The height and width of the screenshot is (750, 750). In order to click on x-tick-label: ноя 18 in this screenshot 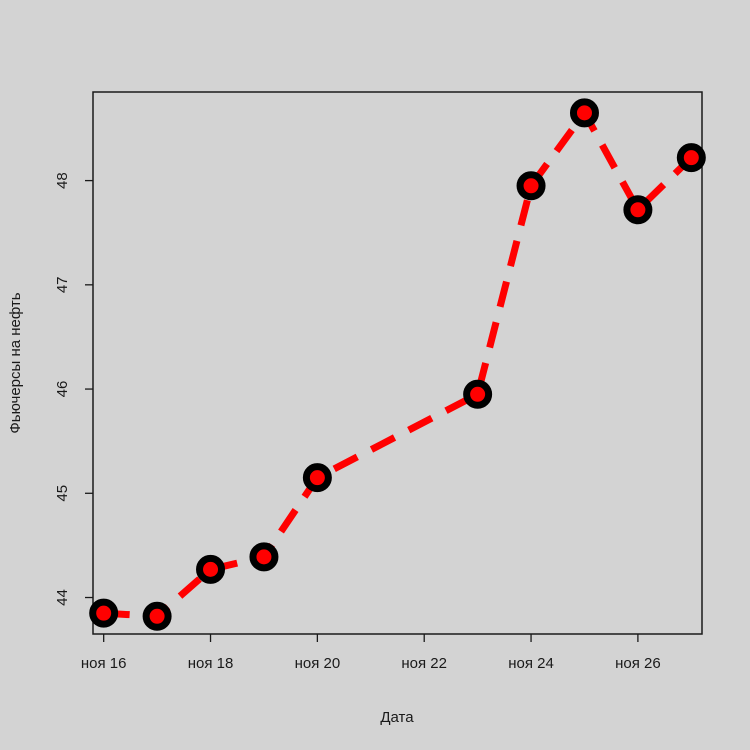, I will do `click(211, 663)`.